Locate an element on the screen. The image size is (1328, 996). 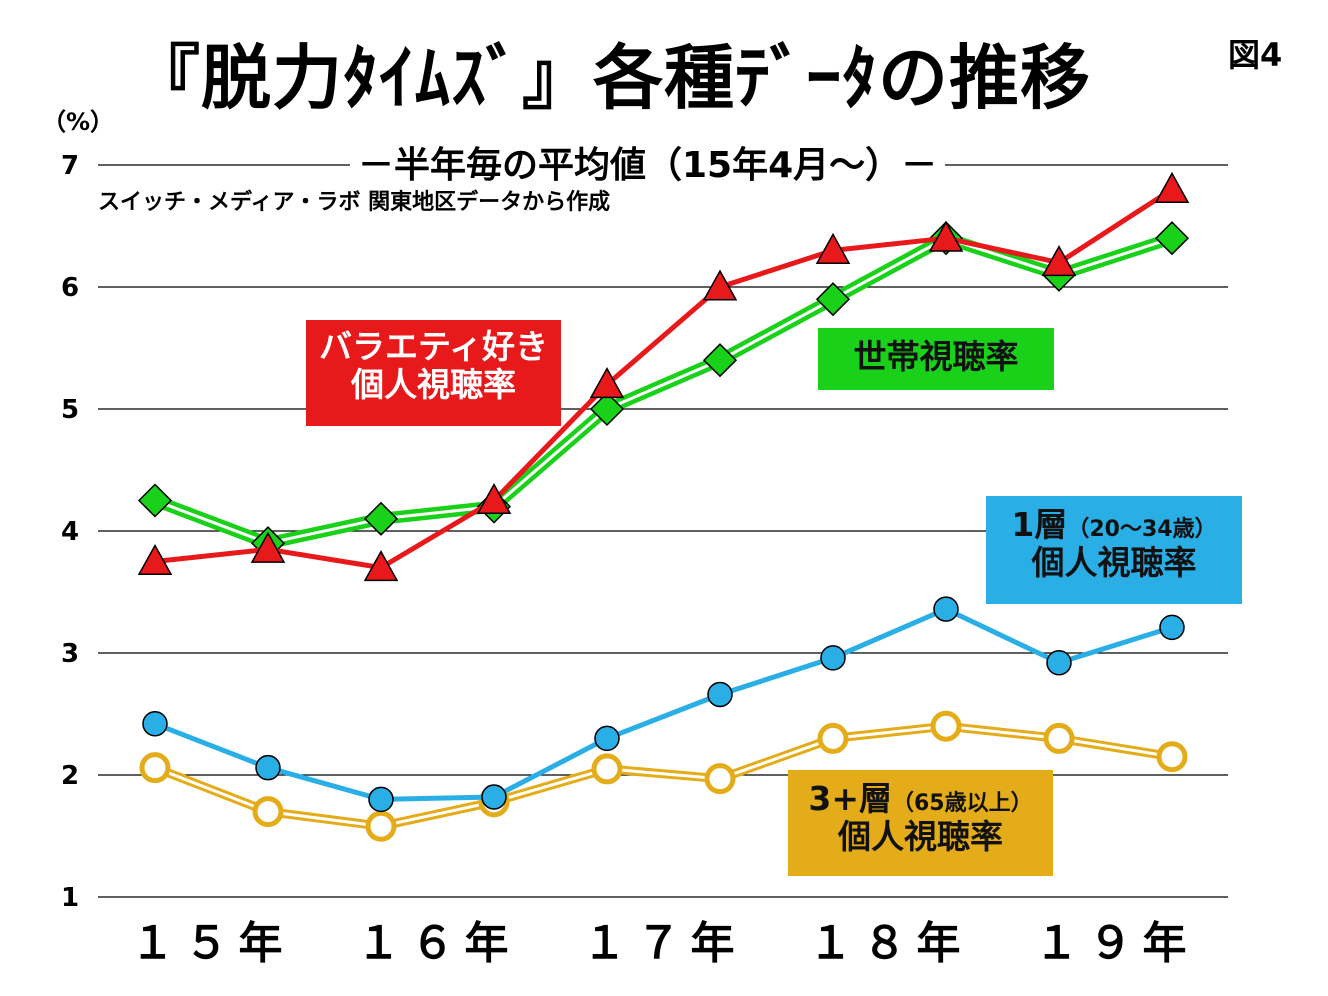
label-household: 世帯視聴率 is located at coordinates (936, 359).